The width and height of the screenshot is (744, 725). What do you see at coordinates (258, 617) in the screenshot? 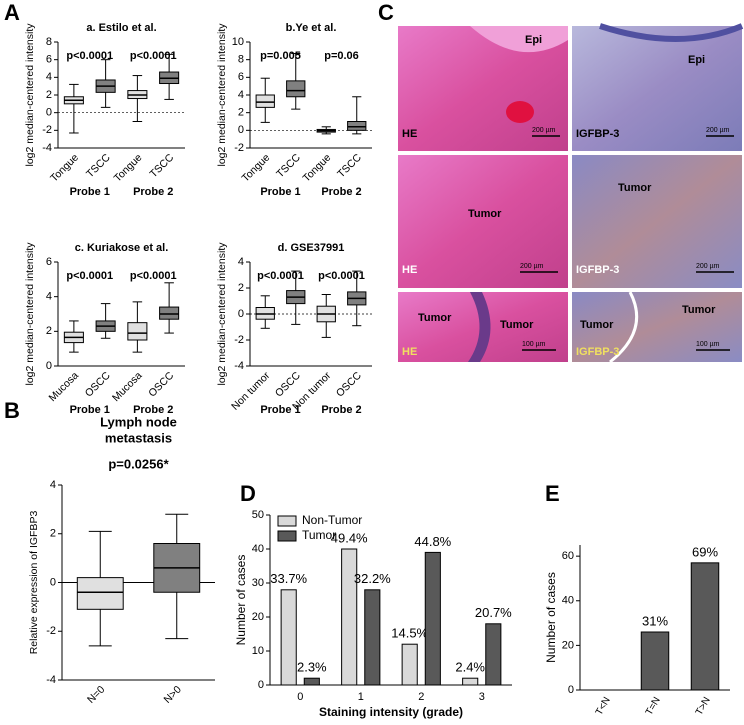
I see `y-tick-label: 20` at bounding box center [258, 617].